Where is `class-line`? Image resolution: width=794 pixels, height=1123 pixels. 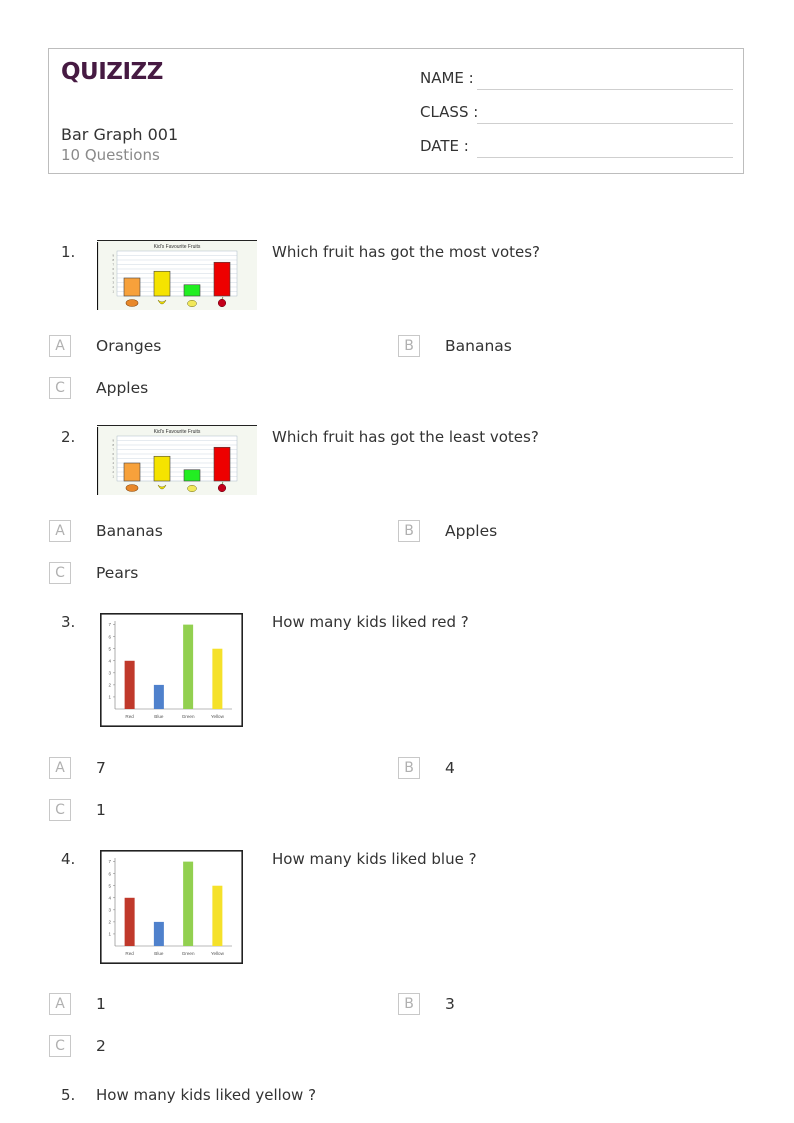 class-line is located at coordinates (605, 123).